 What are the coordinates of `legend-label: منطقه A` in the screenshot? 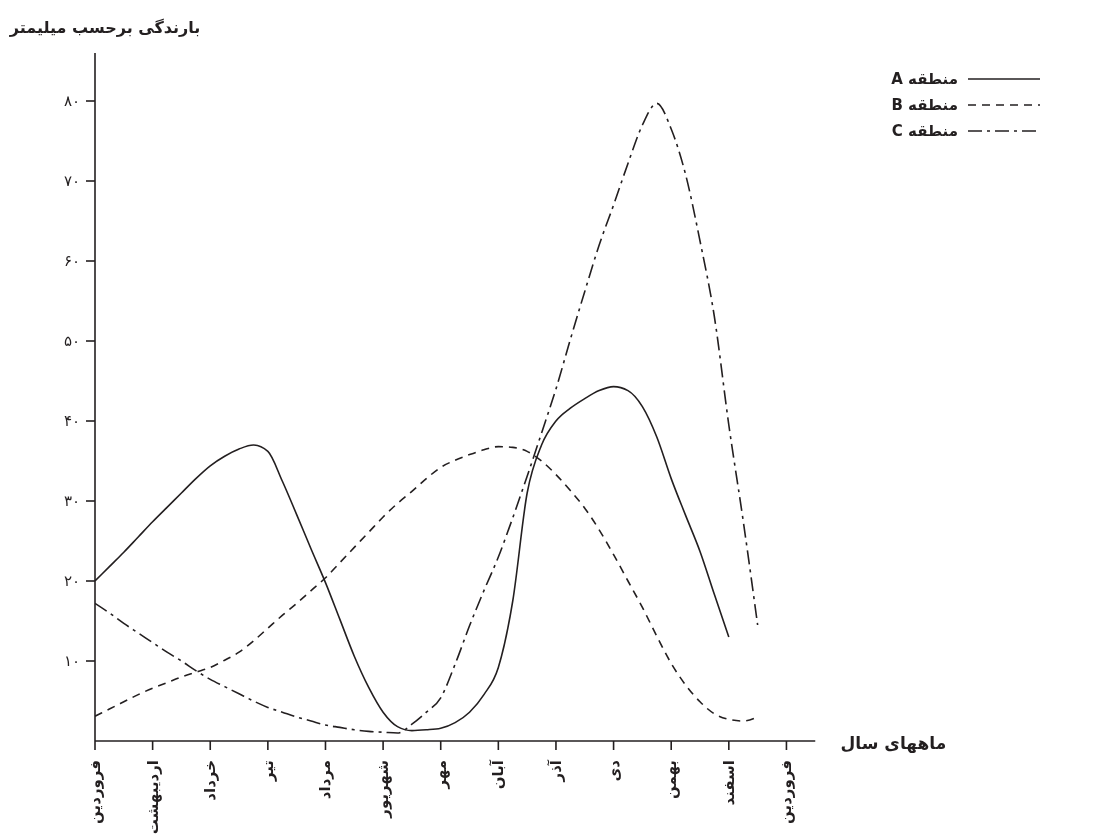 It's located at (924, 79).